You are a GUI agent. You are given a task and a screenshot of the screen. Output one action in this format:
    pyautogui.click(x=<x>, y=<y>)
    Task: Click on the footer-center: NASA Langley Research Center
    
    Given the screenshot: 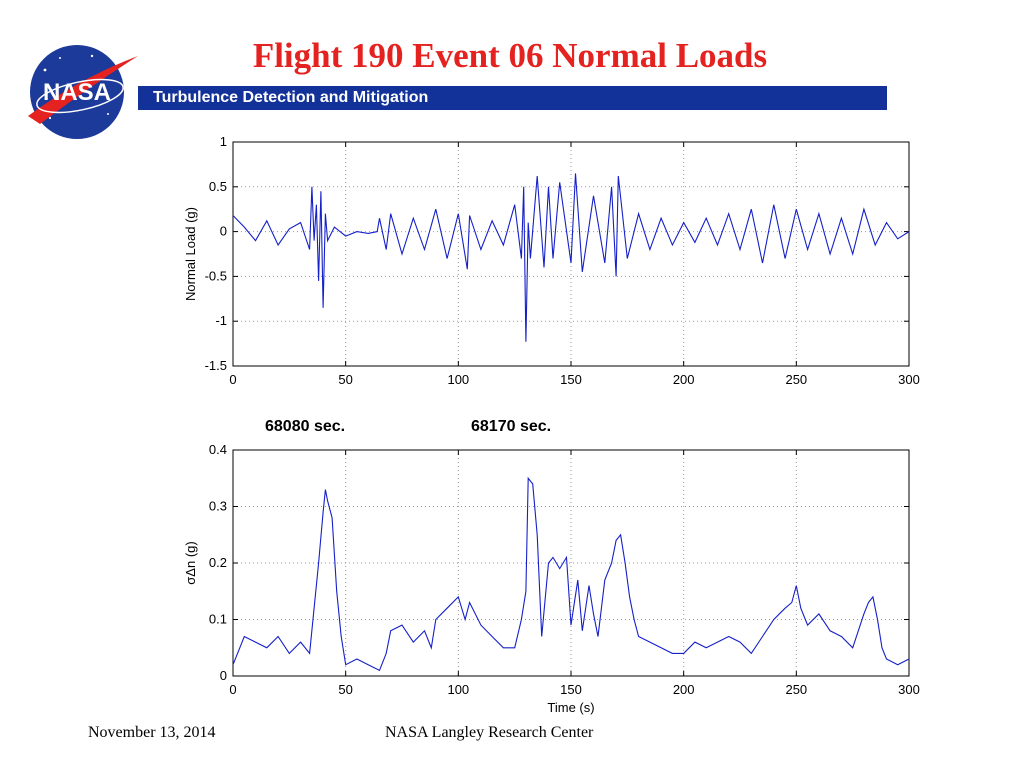 What is the action you would take?
    pyautogui.click(x=489, y=732)
    